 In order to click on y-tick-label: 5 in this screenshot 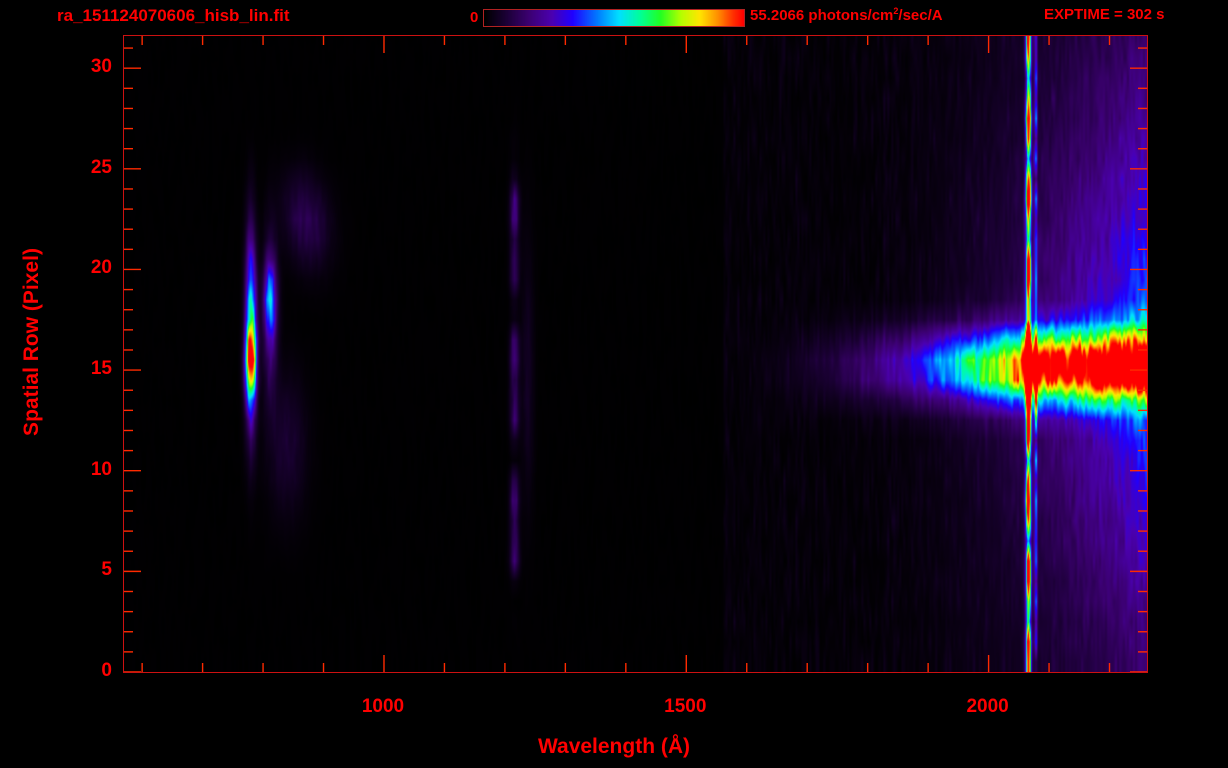, I will do `click(106, 570)`.